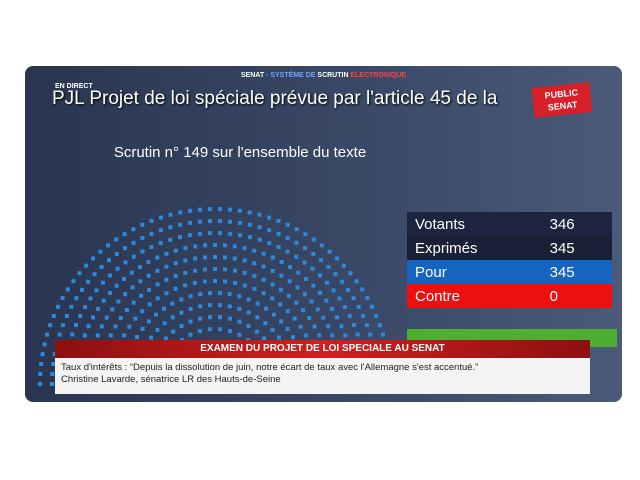  What do you see at coordinates (440, 224) in the screenshot?
I see `label: Votants` at bounding box center [440, 224].